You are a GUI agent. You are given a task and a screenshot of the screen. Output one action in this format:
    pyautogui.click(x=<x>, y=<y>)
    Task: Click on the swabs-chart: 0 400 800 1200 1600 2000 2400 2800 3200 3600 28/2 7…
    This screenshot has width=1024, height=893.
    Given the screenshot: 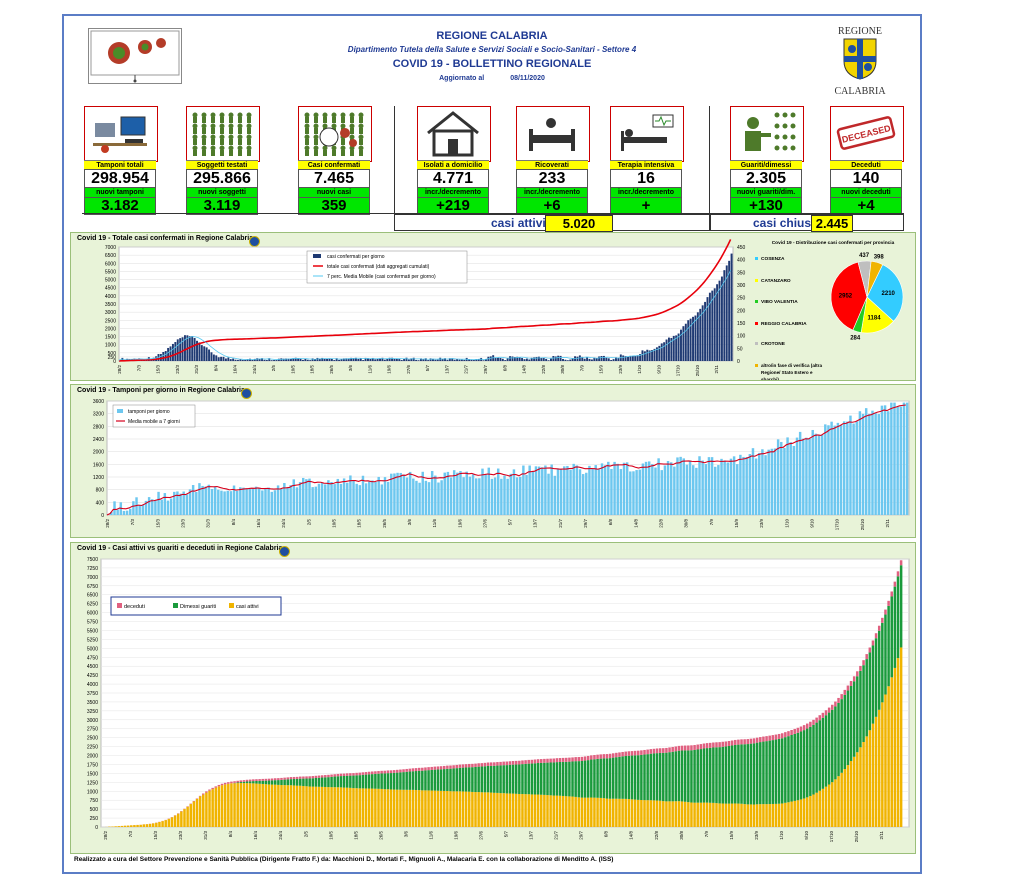 What is the action you would take?
    pyautogui.click(x=501, y=464)
    